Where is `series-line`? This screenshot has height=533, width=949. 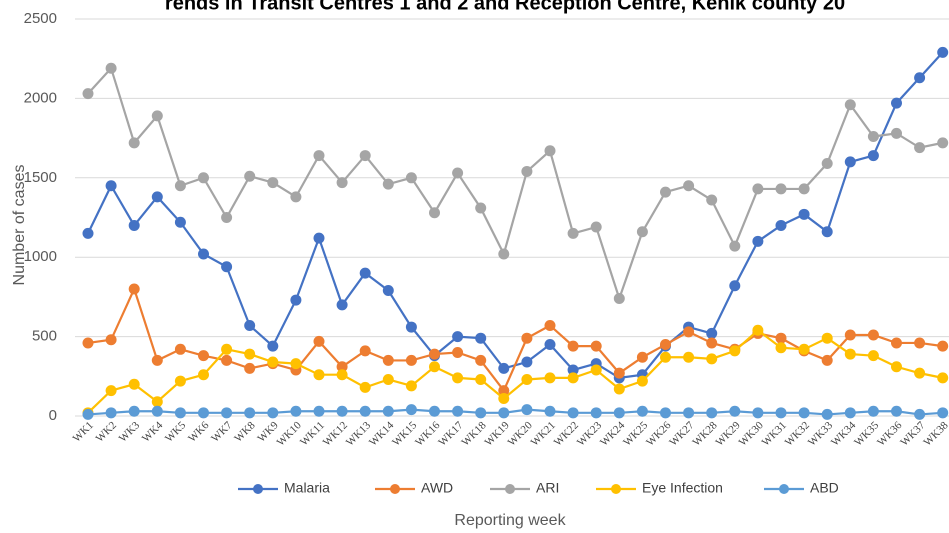
series-line is located at coordinates (515, 412).